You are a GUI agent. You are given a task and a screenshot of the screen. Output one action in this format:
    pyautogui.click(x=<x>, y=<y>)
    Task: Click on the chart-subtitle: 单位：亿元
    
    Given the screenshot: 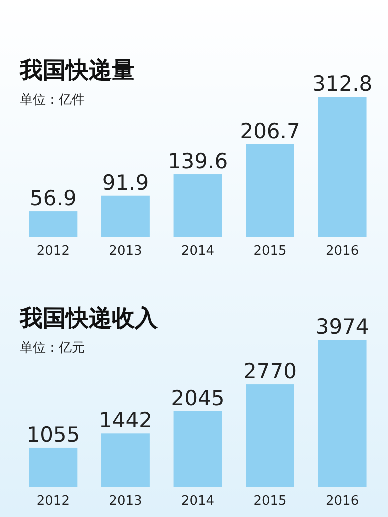 What is the action you would take?
    pyautogui.click(x=52, y=348)
    